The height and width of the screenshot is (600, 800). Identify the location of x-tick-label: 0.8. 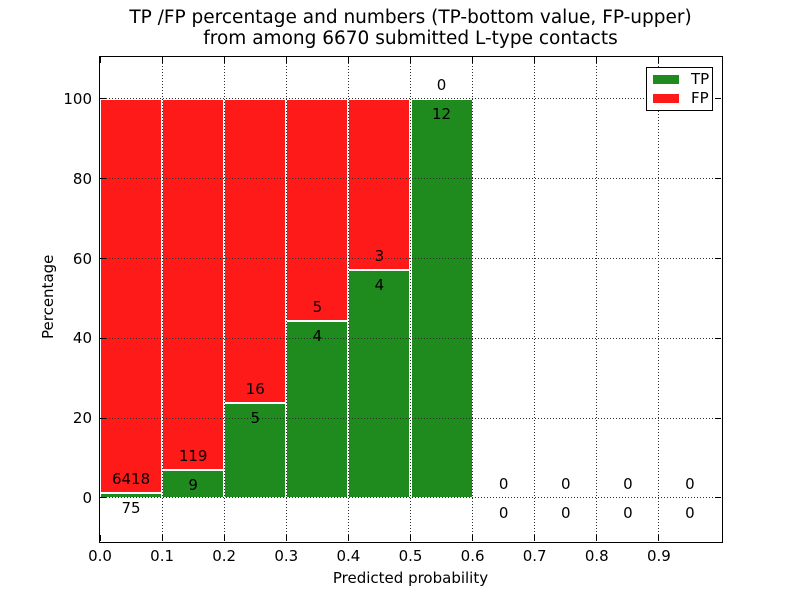
(596, 556).